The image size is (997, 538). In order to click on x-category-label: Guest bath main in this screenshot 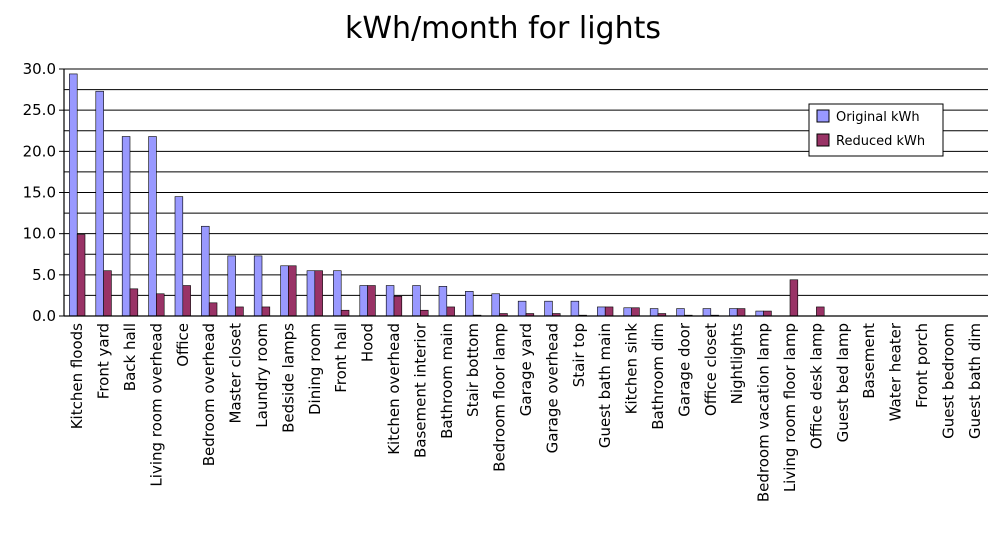, I will do `click(605, 385)`.